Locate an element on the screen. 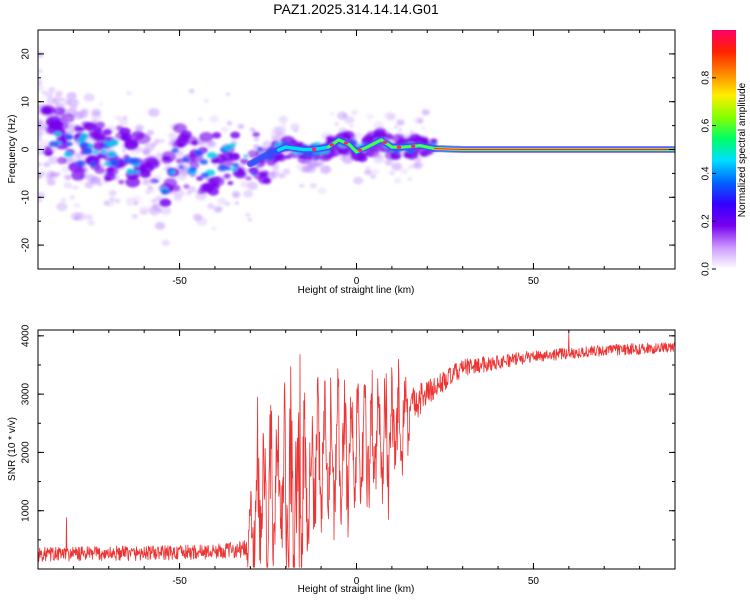 Image resolution: width=750 pixels, height=600 pixels. snr-y-tick-label: 3000 is located at coordinates (26, 394).